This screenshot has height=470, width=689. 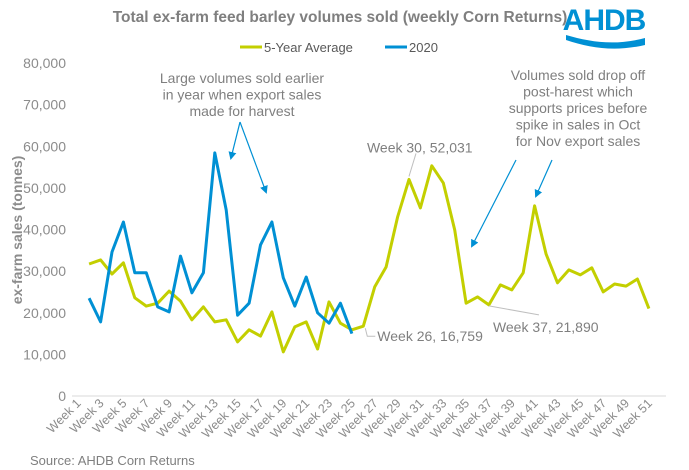 What do you see at coordinates (112, 460) in the screenshot?
I see `source-note: Source: AHDB Corn Returns` at bounding box center [112, 460].